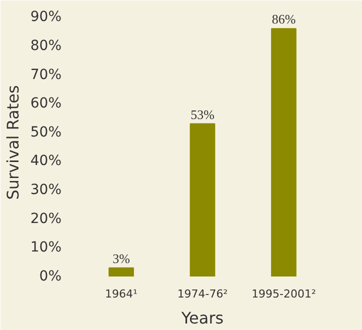 The image size is (362, 330). I want to click on x-axis-title: Years, so click(202, 318).